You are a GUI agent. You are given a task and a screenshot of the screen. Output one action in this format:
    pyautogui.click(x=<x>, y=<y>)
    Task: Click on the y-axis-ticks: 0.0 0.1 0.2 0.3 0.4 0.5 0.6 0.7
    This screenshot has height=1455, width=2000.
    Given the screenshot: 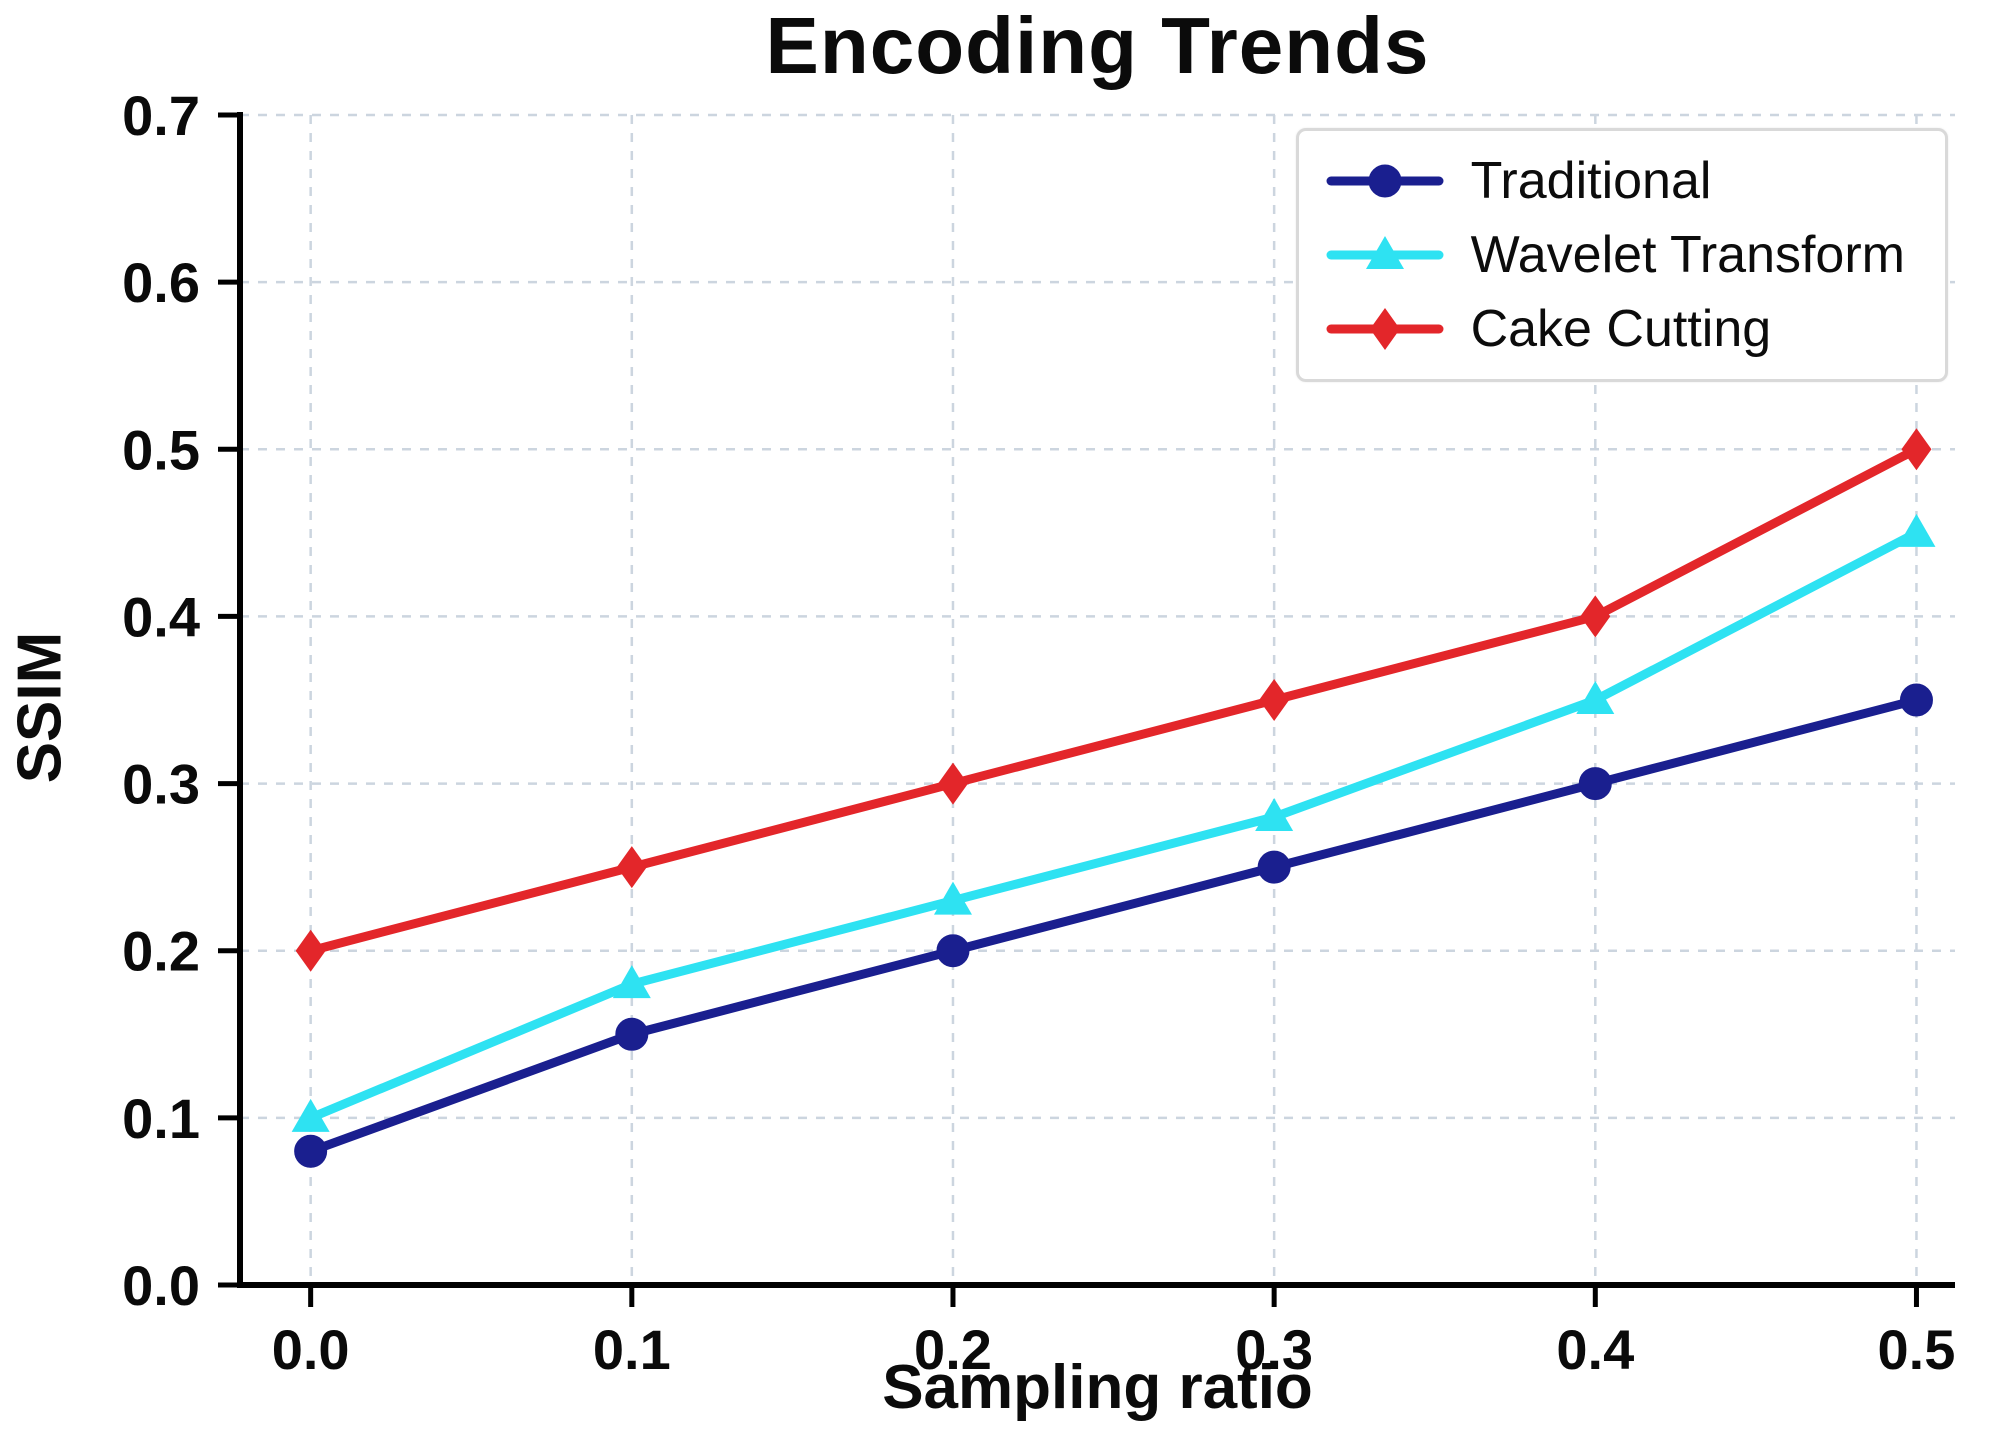 What is the action you would take?
    pyautogui.click(x=181, y=700)
    